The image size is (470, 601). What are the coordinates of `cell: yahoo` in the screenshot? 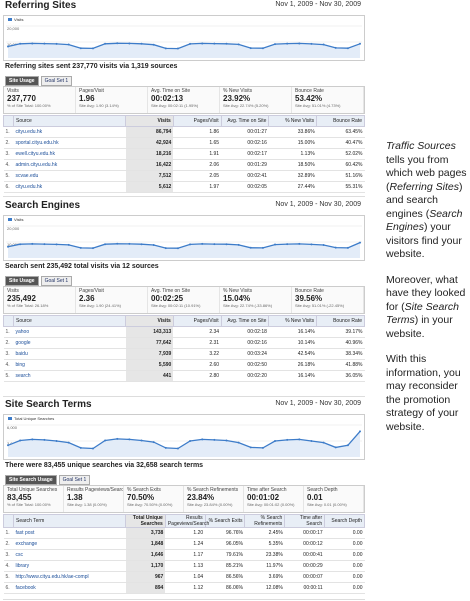 It's located at (69, 332).